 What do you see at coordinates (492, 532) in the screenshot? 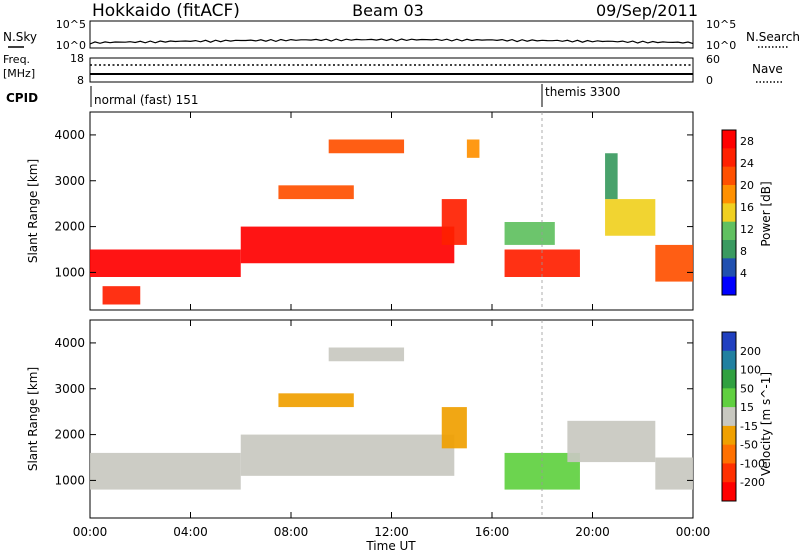
I see `x-tick-label: 16:00` at bounding box center [492, 532].